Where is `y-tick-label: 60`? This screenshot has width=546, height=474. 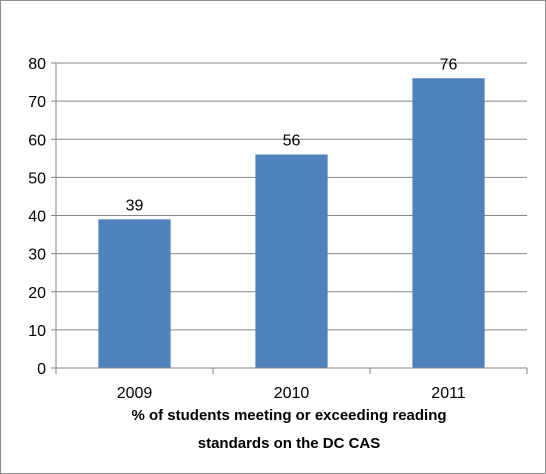
y-tick-label: 60 is located at coordinates (37, 140).